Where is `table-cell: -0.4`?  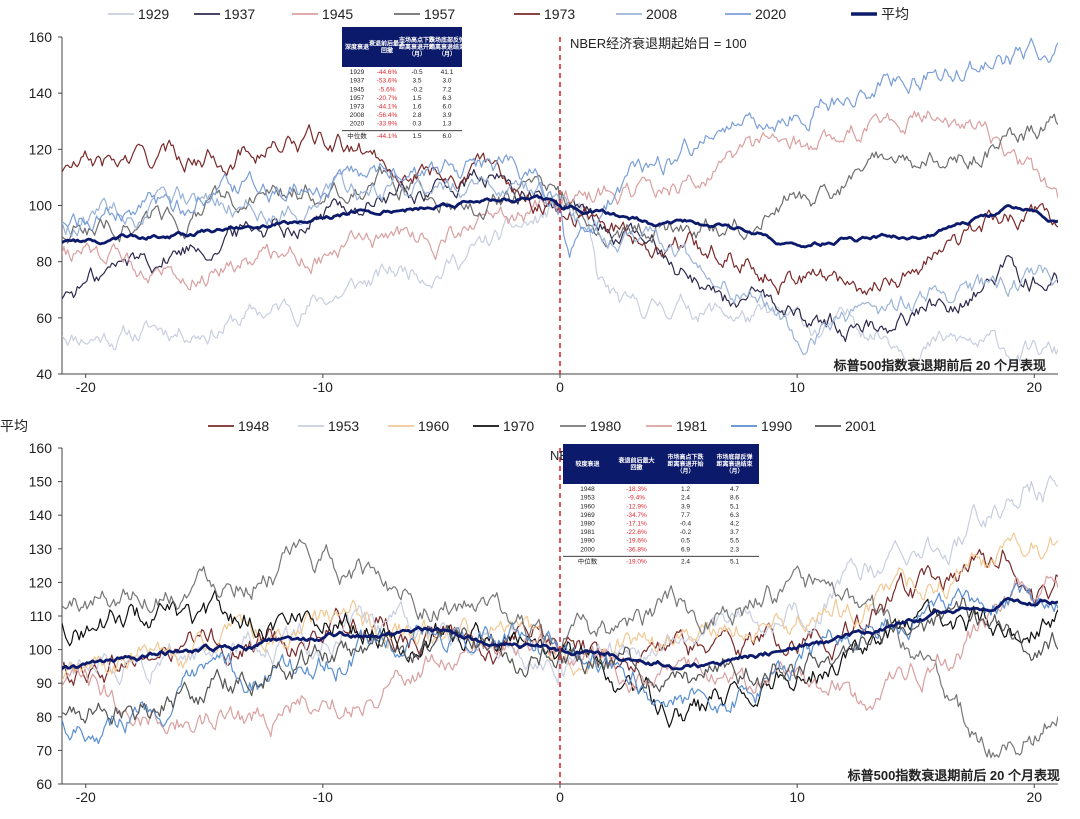 table-cell: -0.4 is located at coordinates (686, 524).